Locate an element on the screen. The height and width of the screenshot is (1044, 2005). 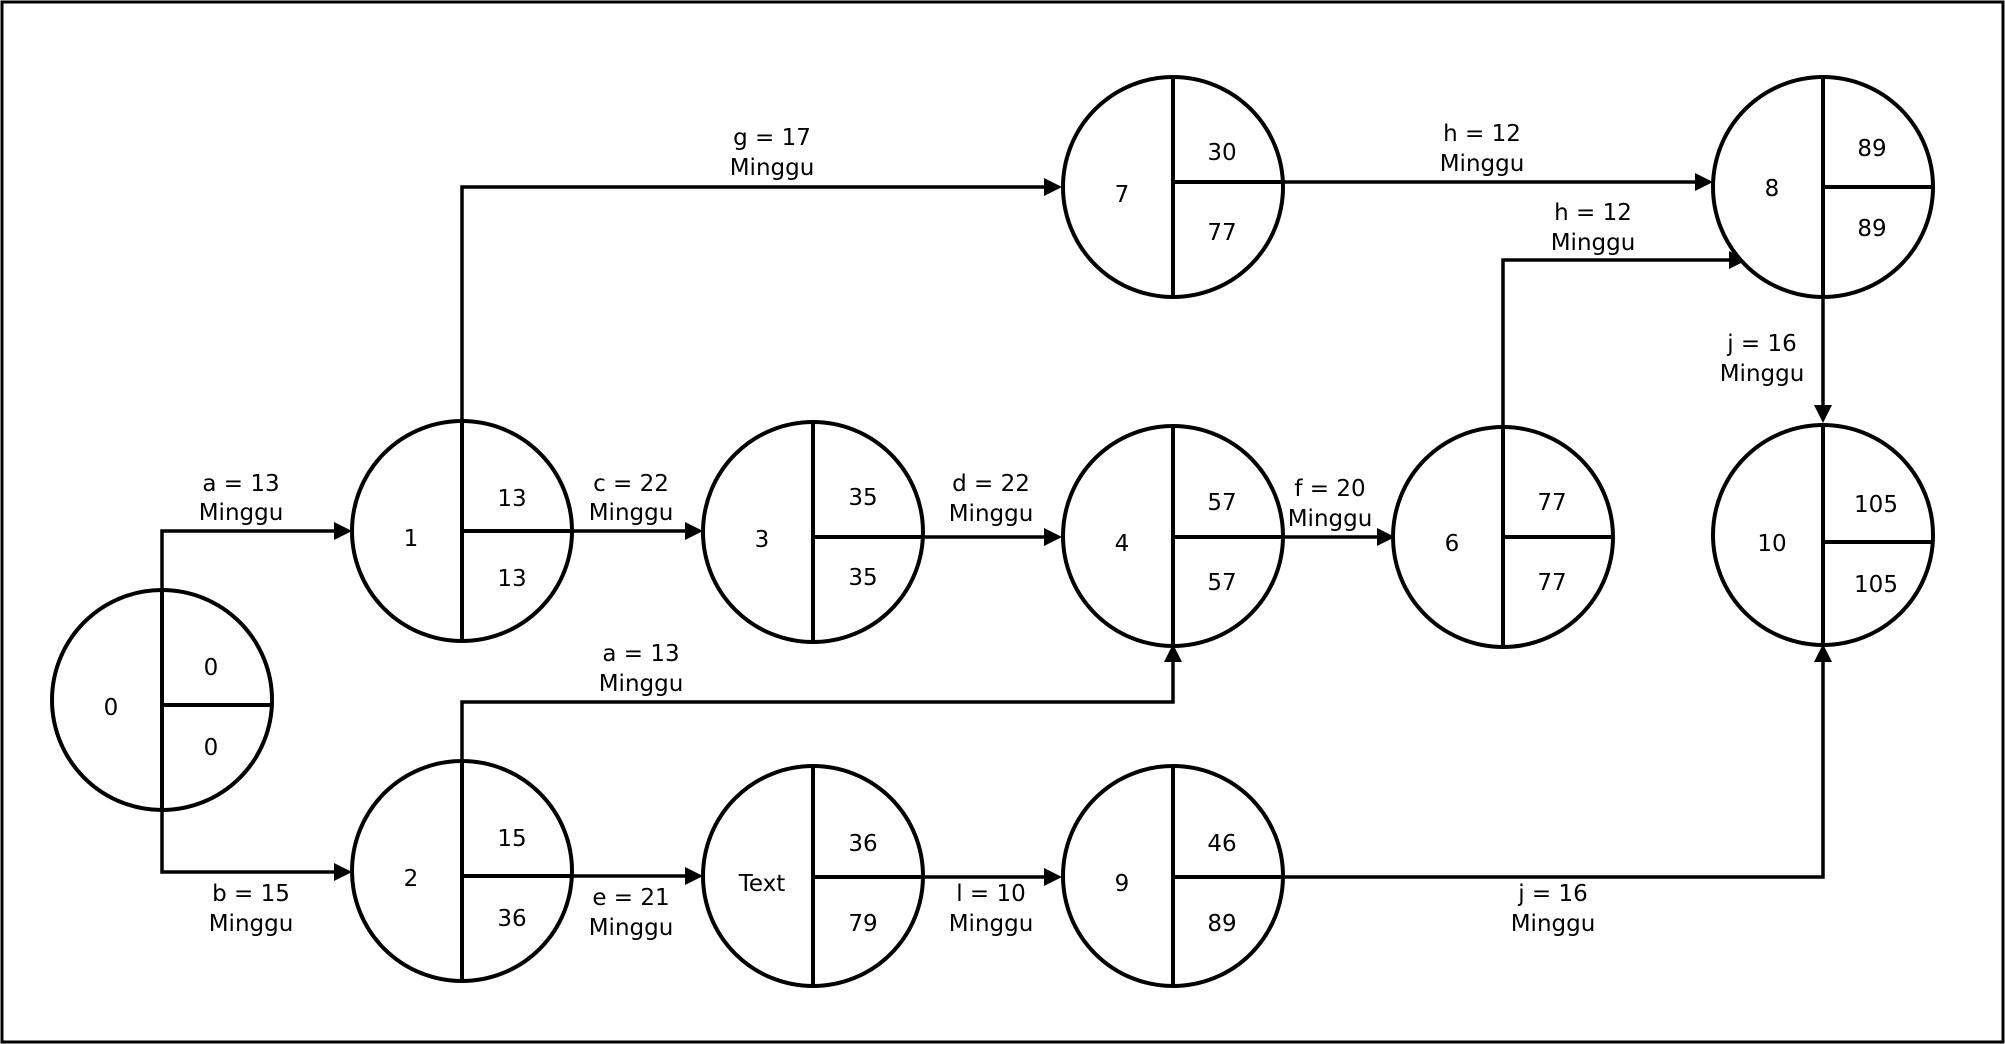
node-1: 1 13 13 is located at coordinates (462, 531).